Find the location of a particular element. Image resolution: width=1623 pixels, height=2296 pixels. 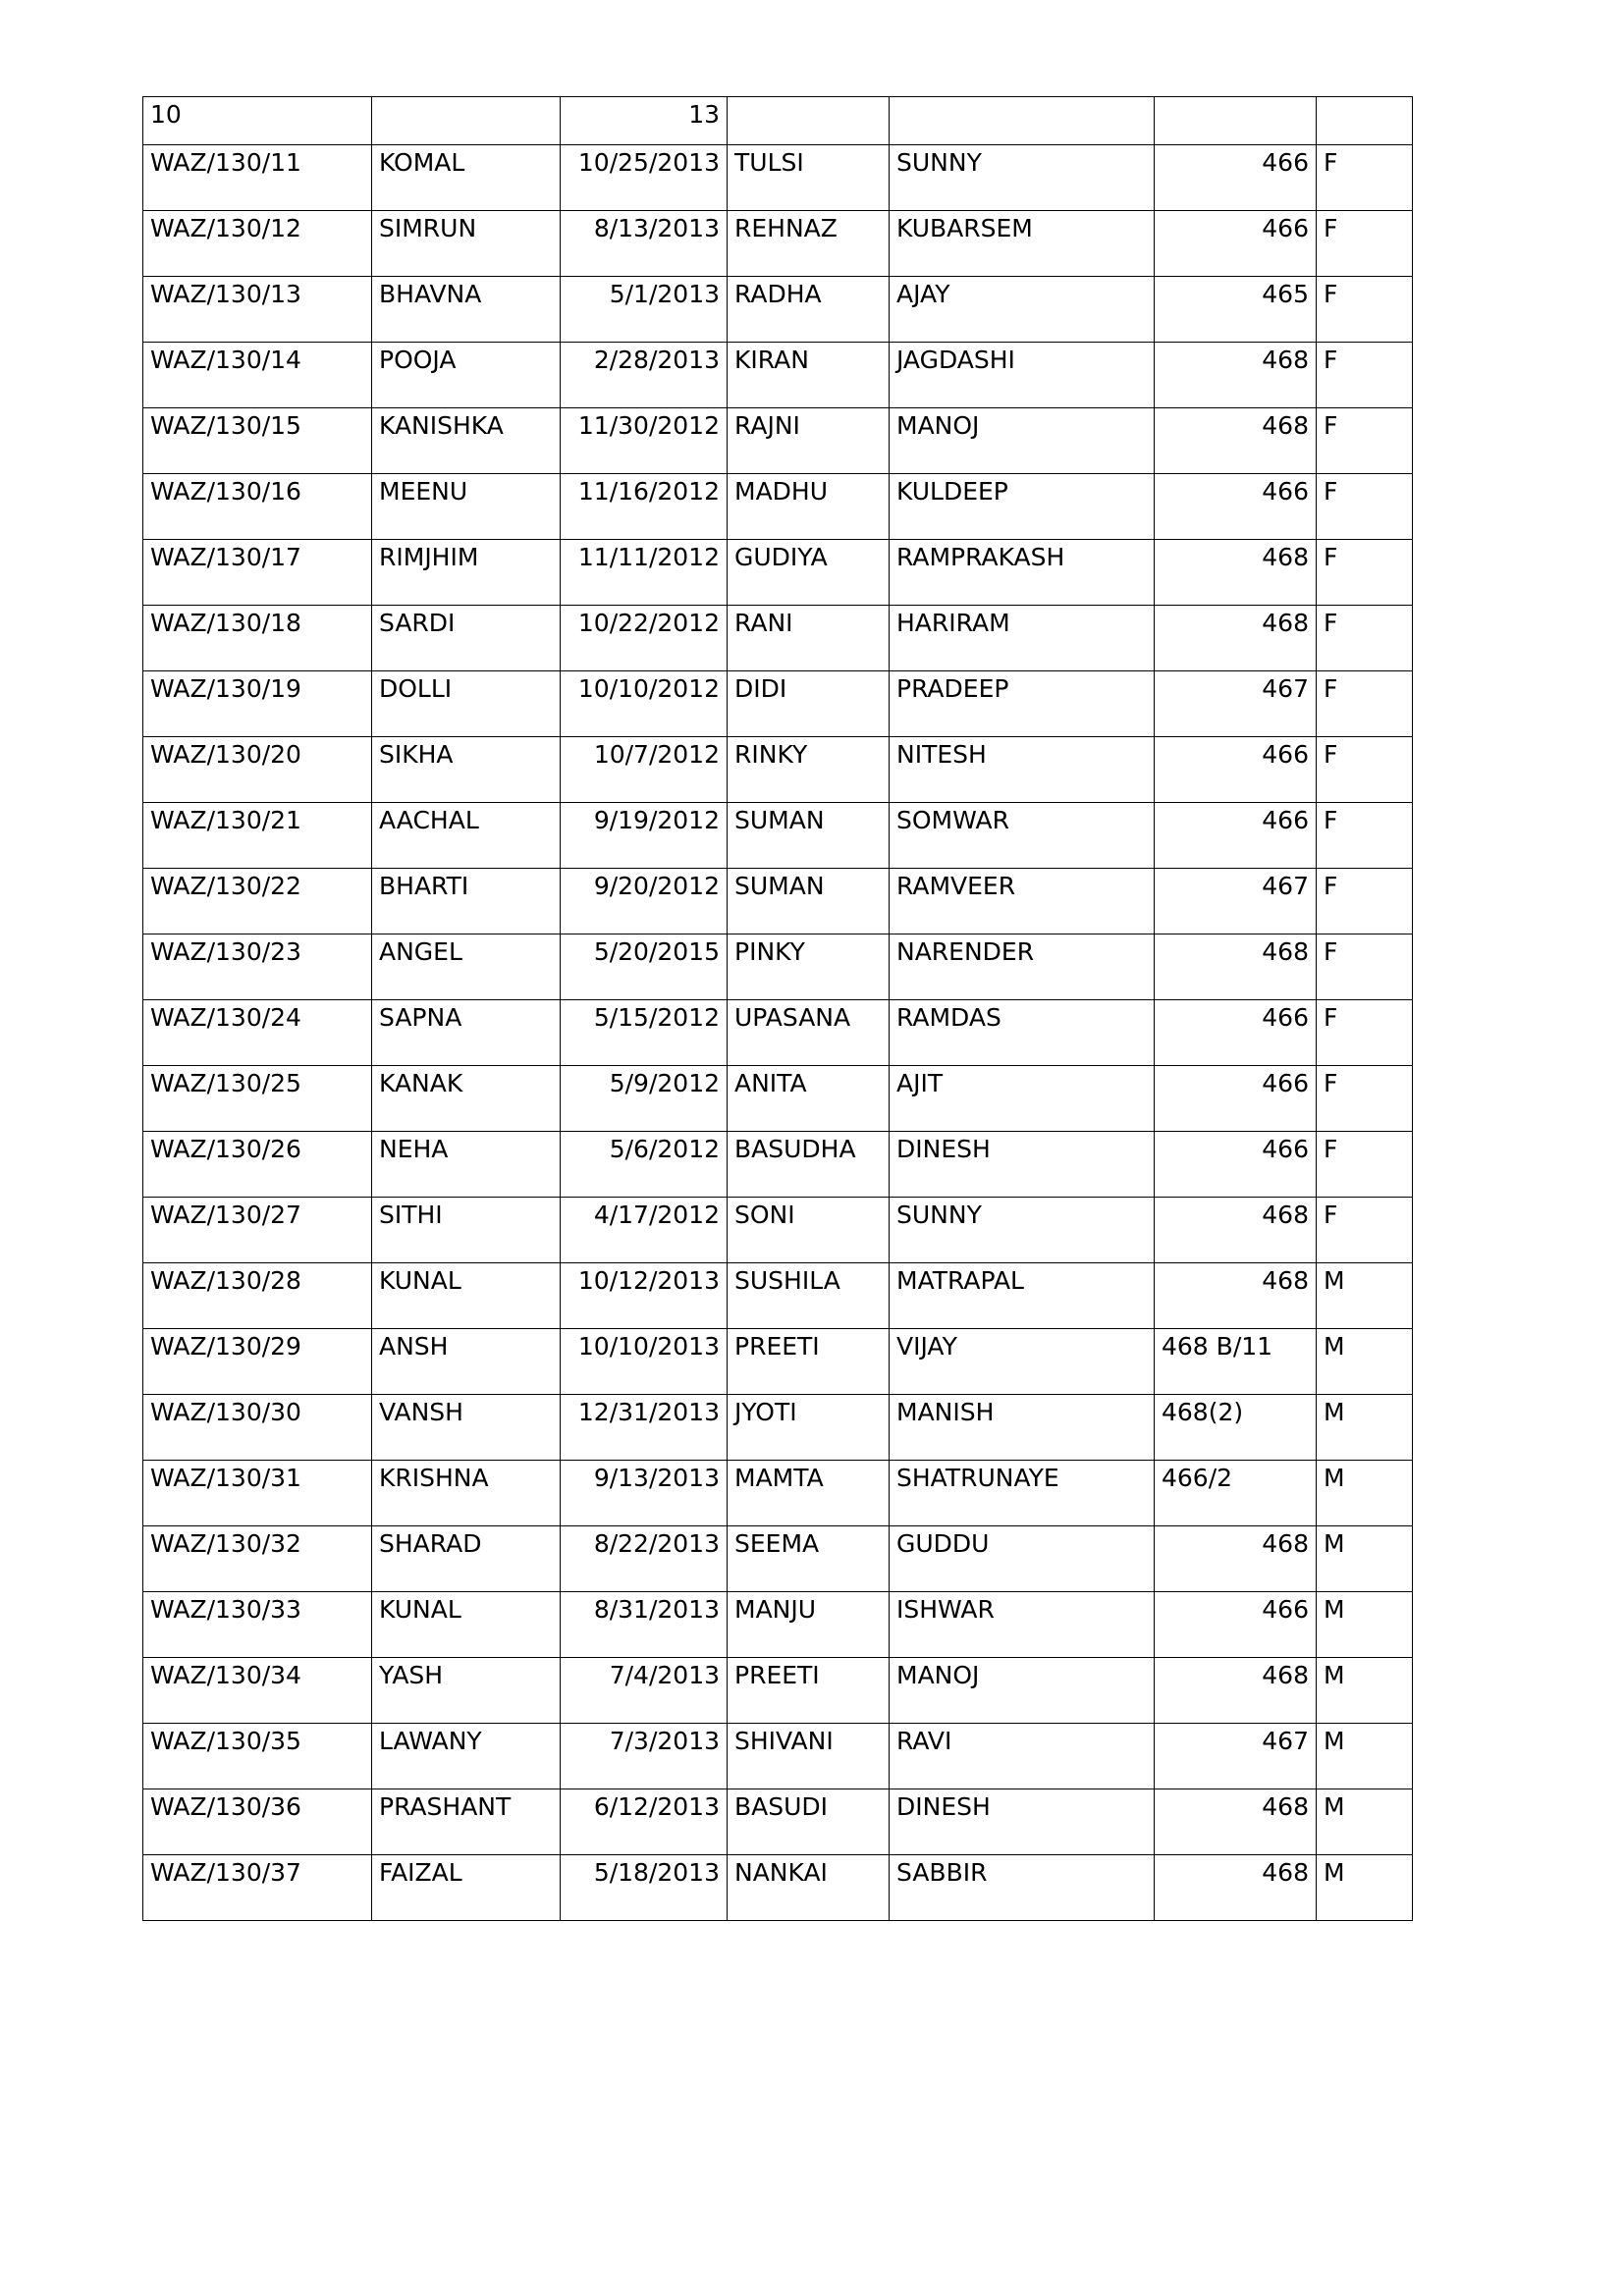

cell-date-of-birth: 6/12/2013 is located at coordinates (644, 1822).